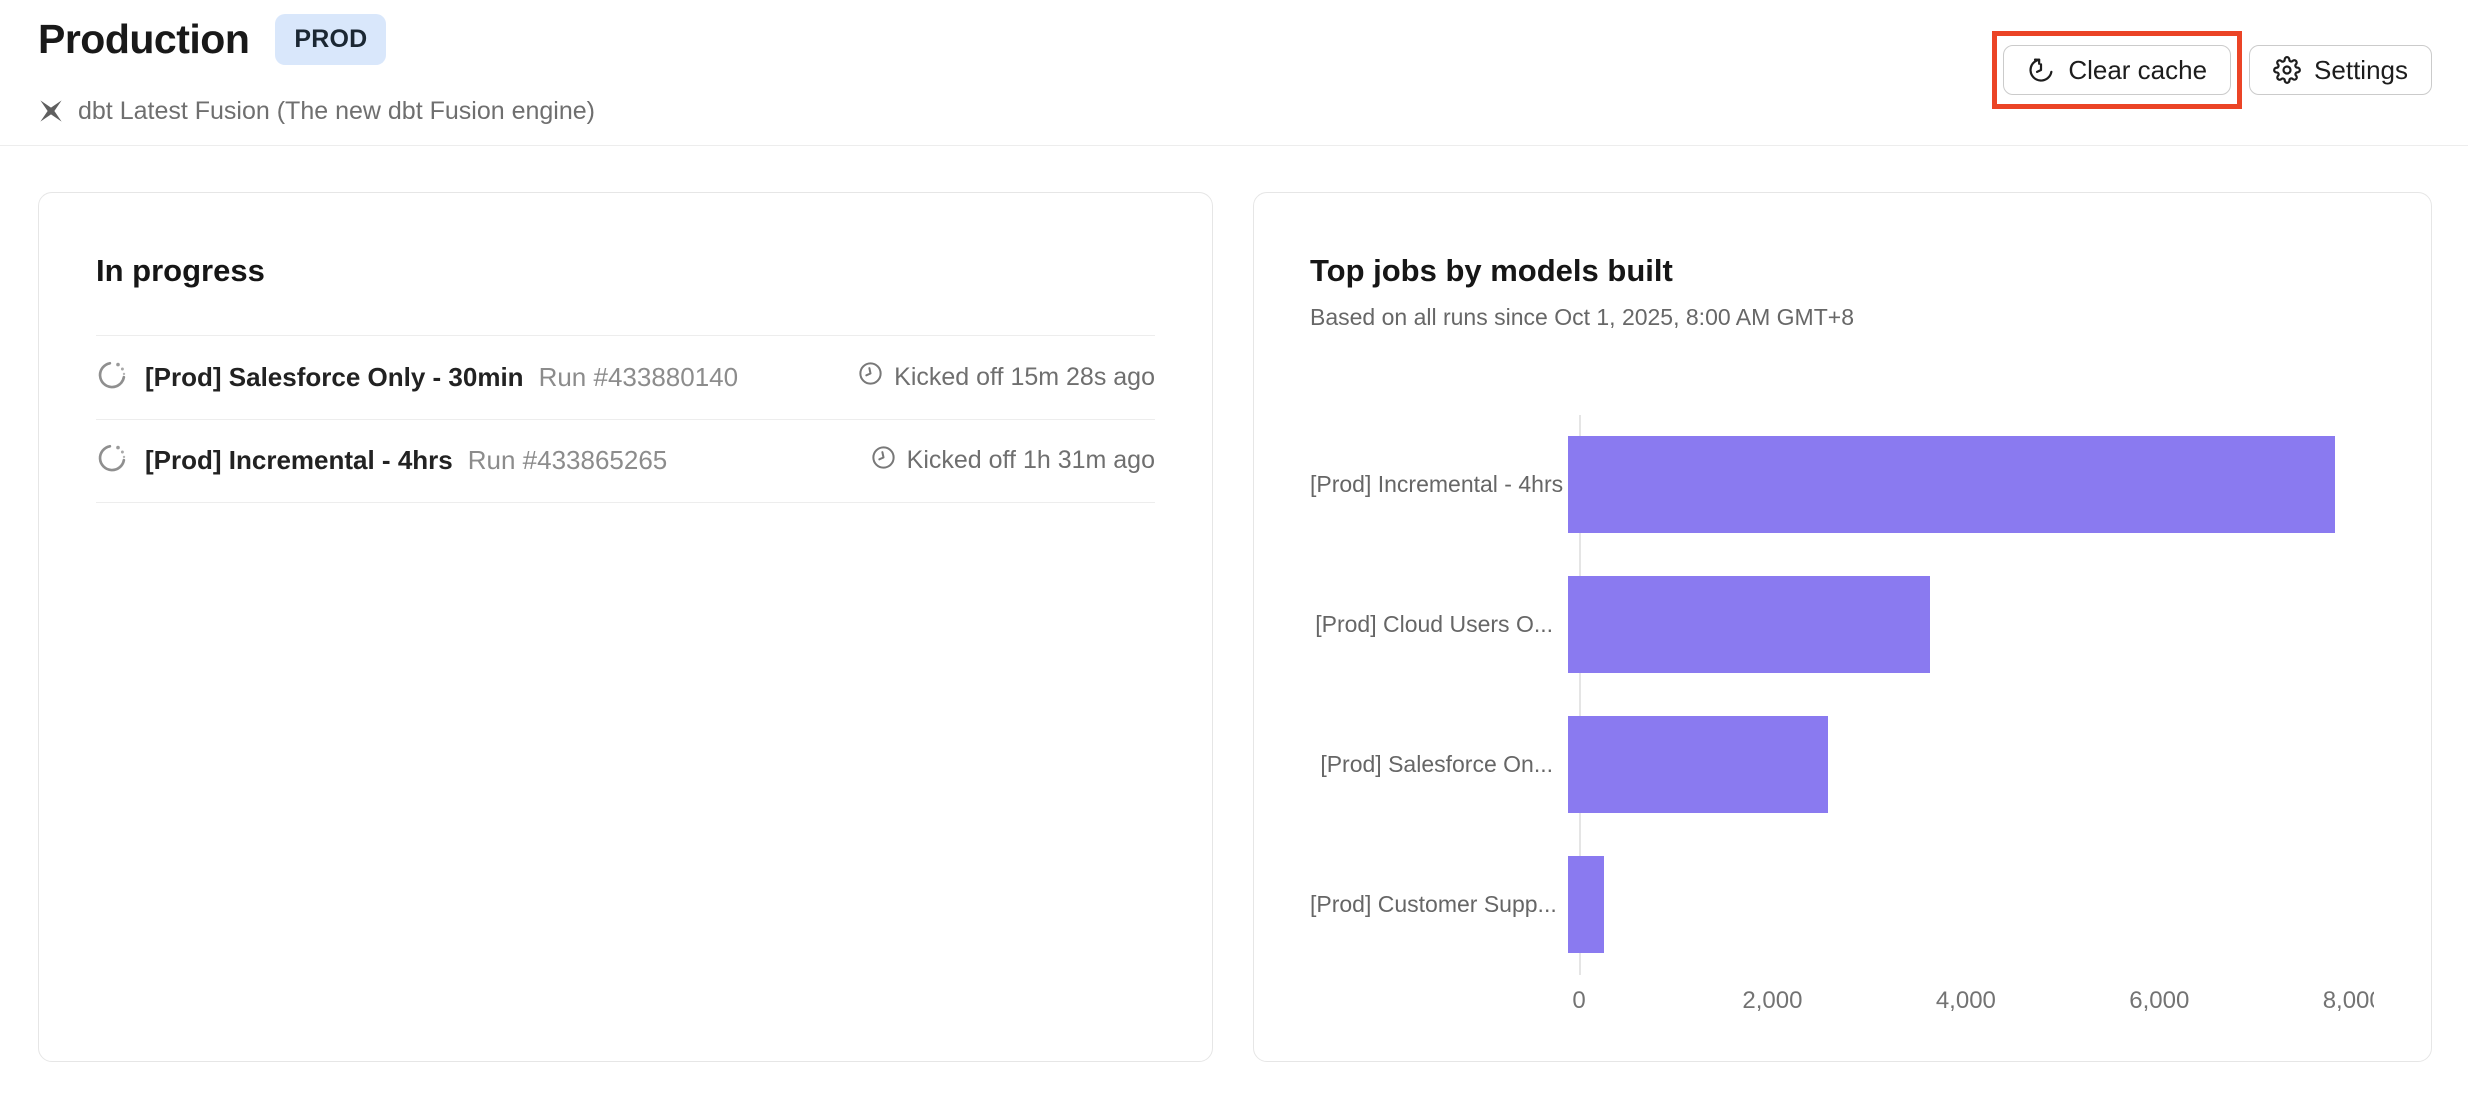 The height and width of the screenshot is (1108, 2468). I want to click on run-number-link: Run #433865265, so click(567, 460).